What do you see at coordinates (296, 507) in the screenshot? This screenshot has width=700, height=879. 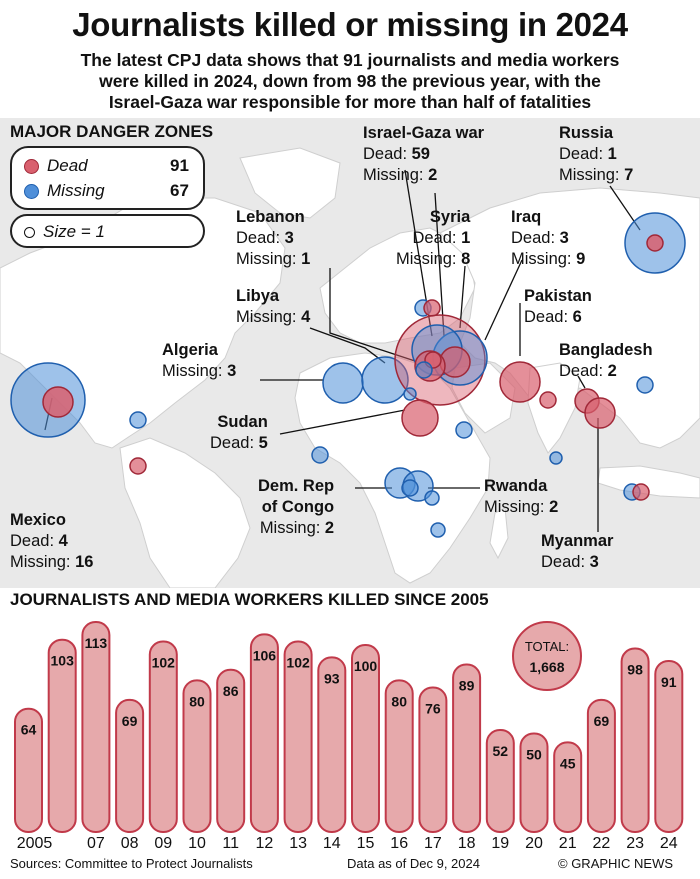 I see `zone-label-drc: Dem. Rep of Congo Missing: 2` at bounding box center [296, 507].